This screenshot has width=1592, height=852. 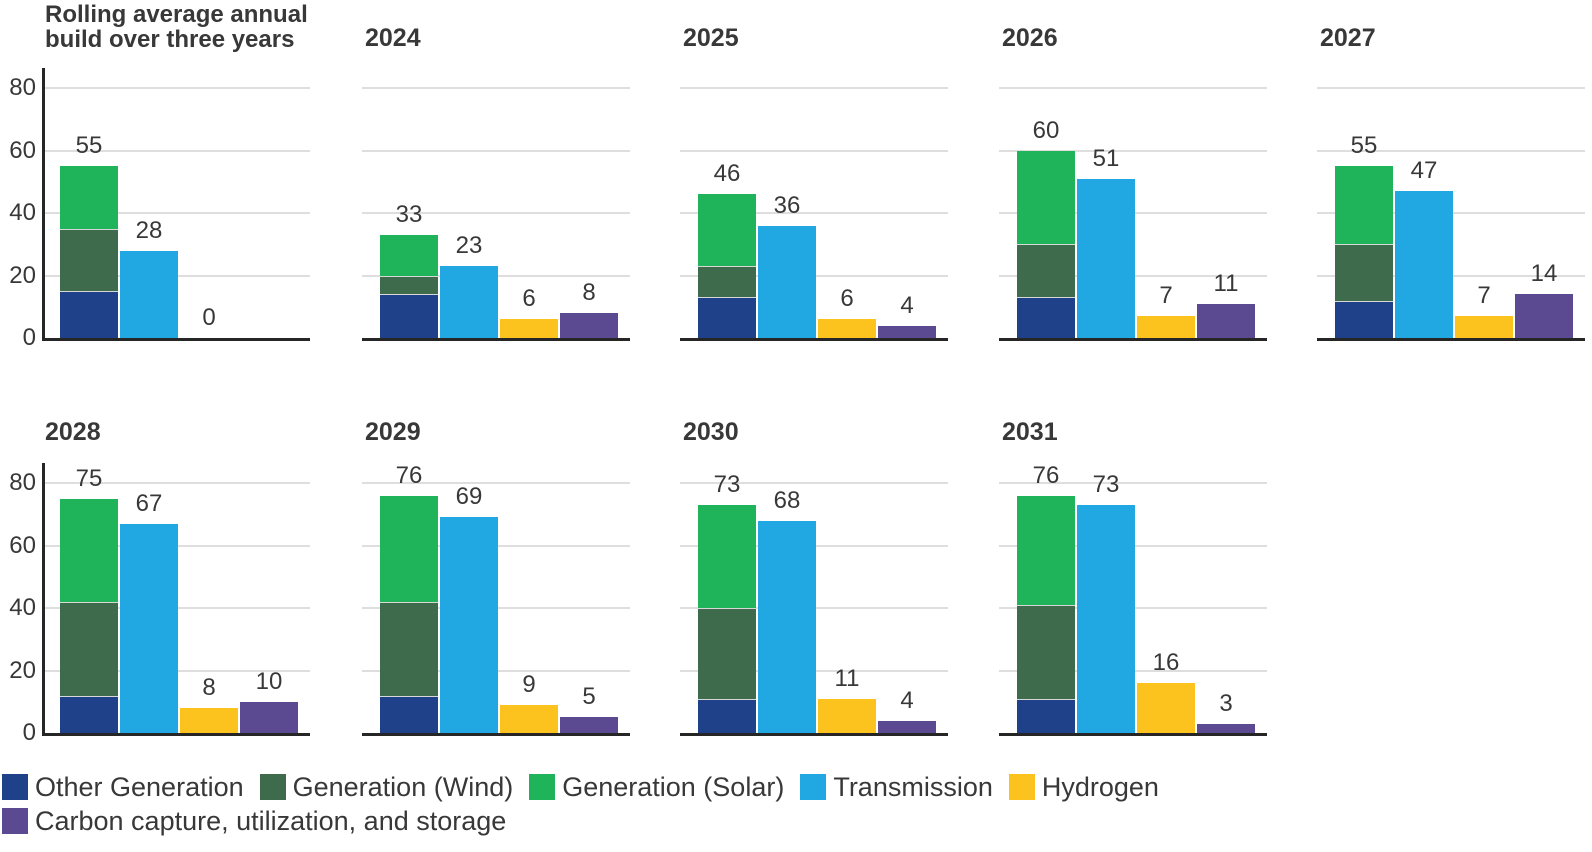 I want to click on panel-title: 2030, so click(x=711, y=432).